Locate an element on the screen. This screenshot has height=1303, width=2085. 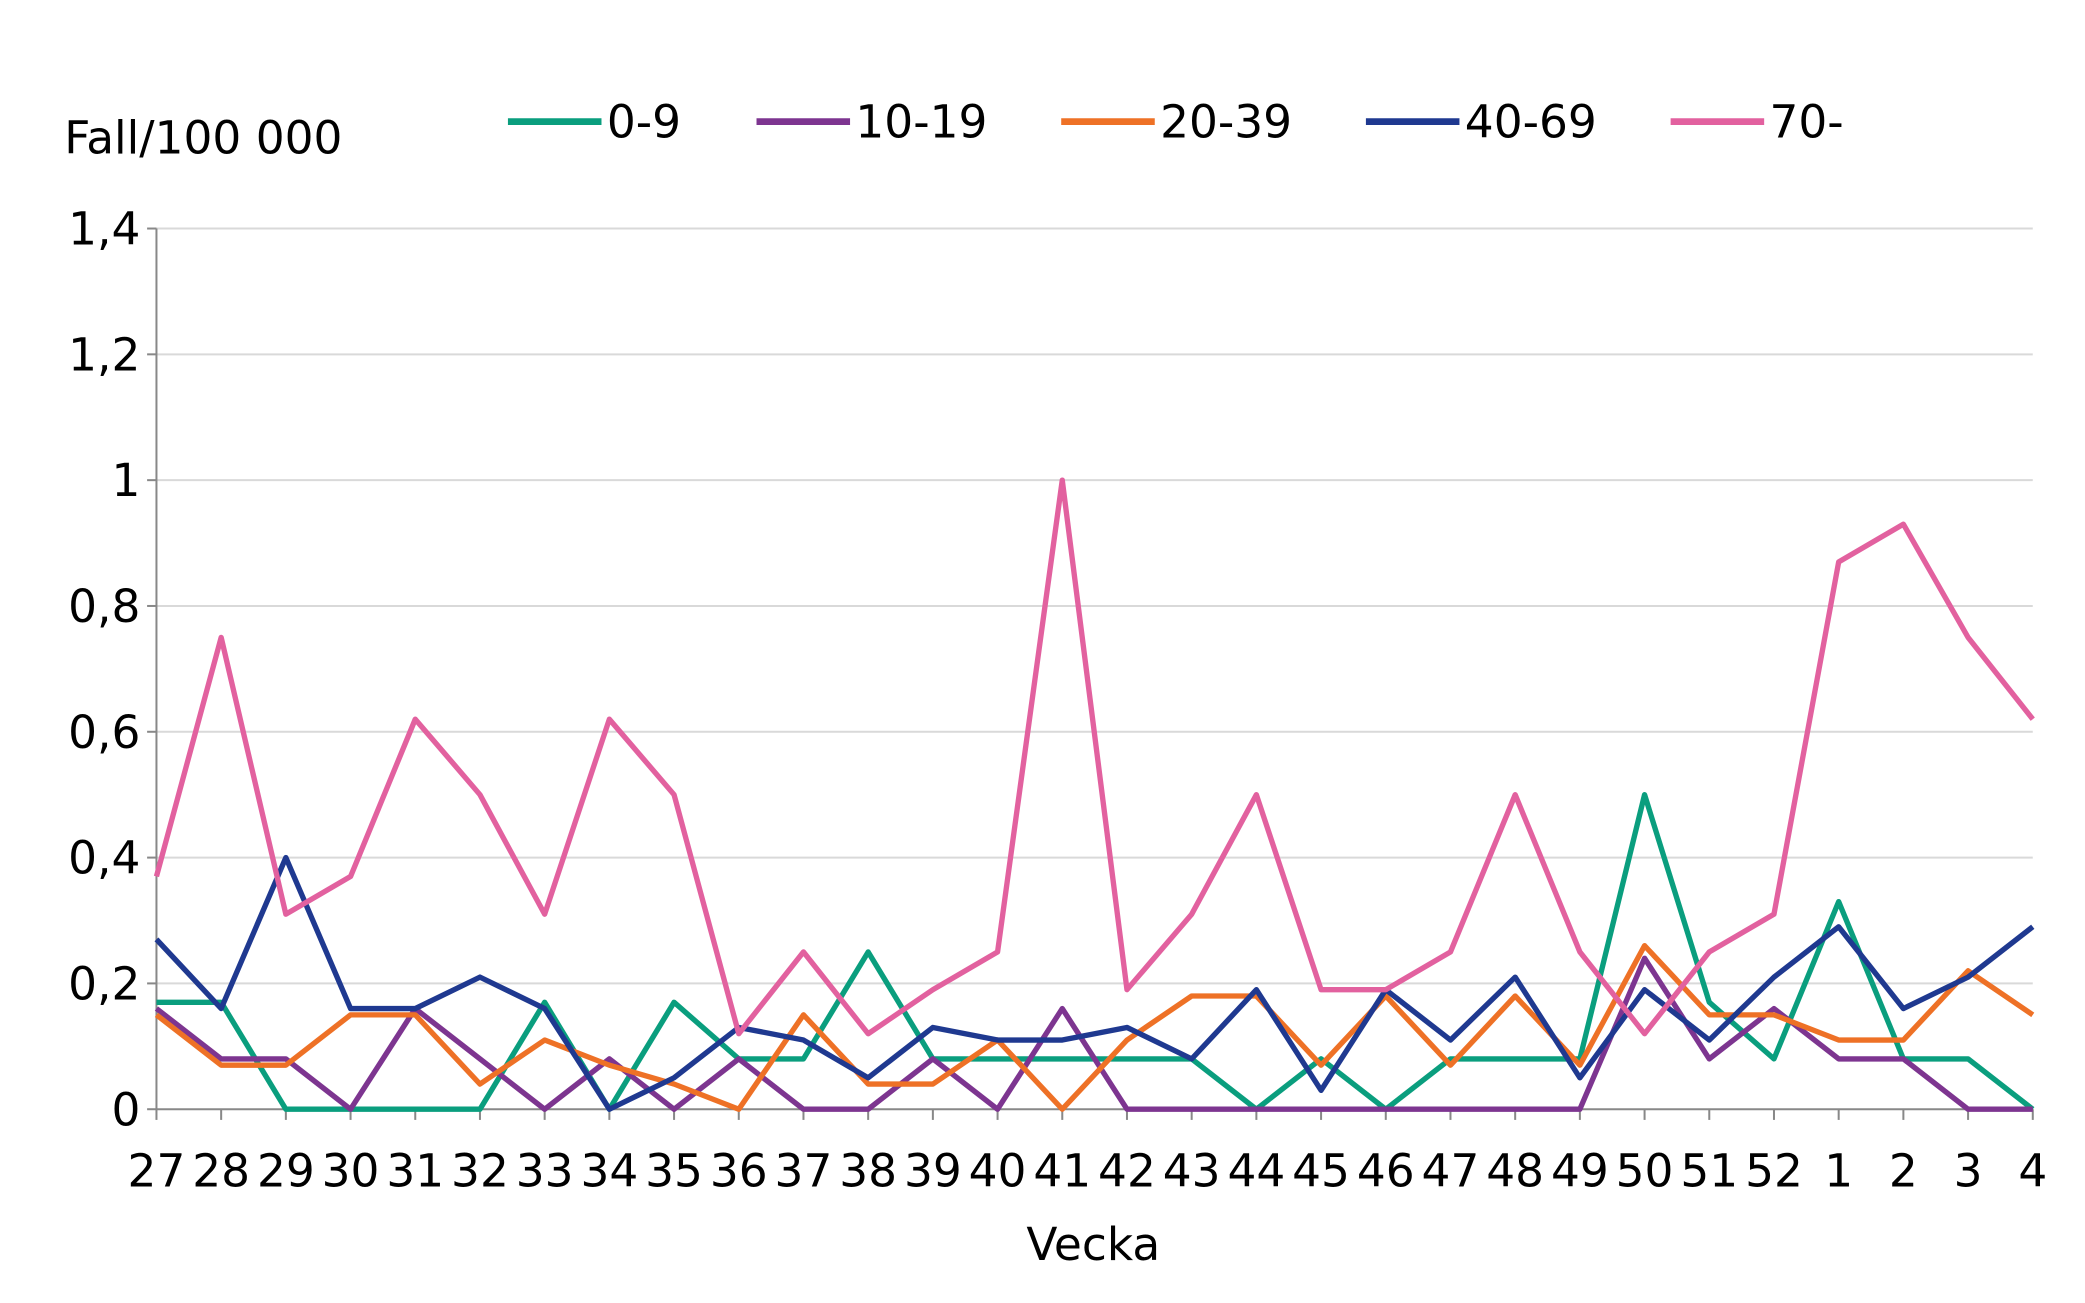
x-tick-label: 44 is located at coordinates (1256, 1171).